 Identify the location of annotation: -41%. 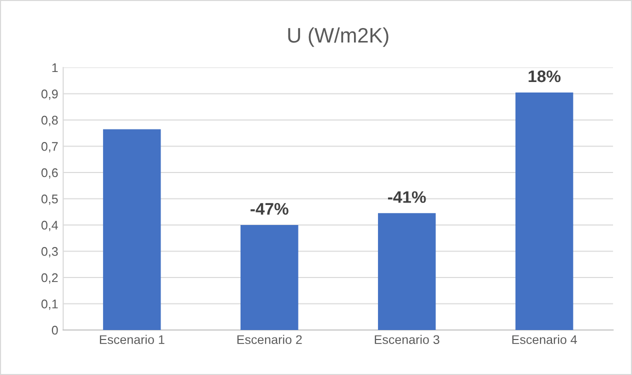
(407, 197).